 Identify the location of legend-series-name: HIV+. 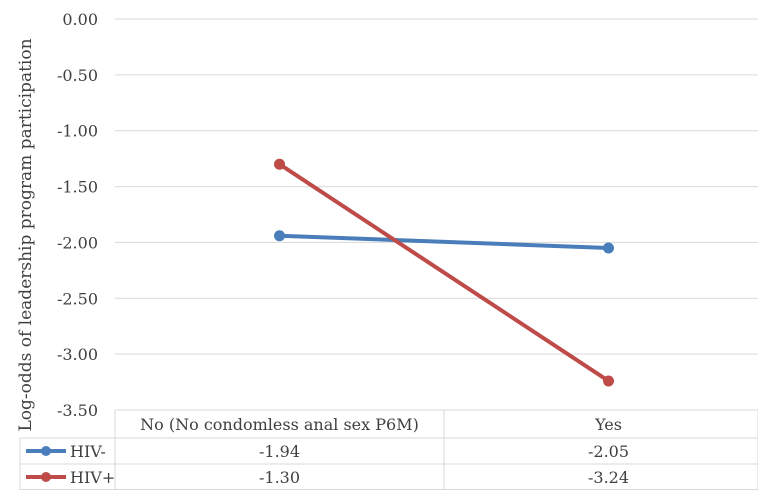
(92, 477).